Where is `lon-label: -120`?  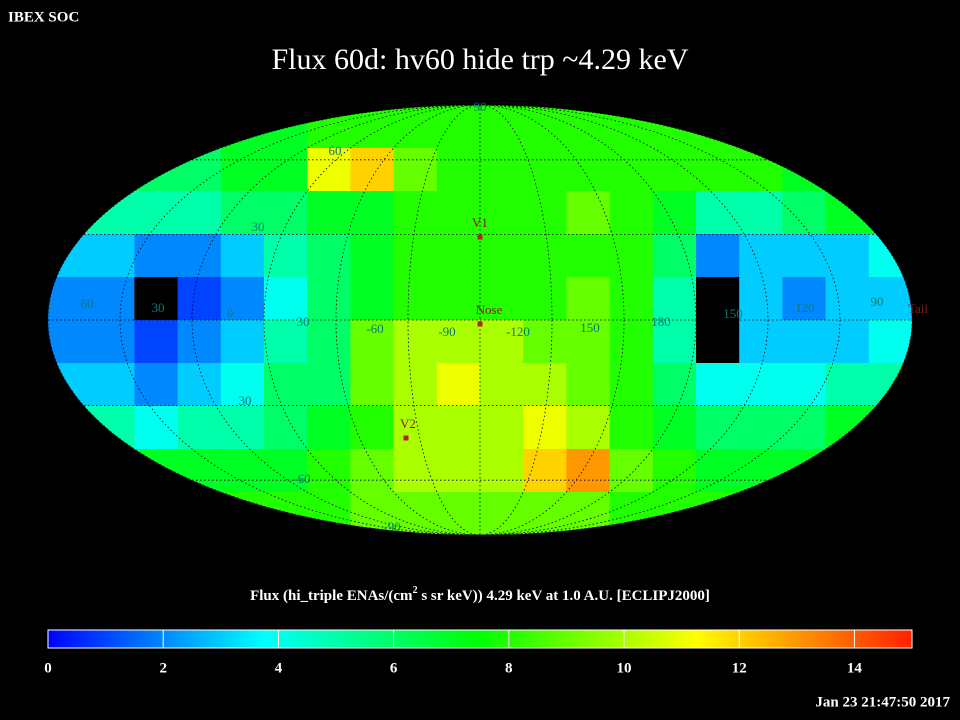 lon-label: -120 is located at coordinates (518, 331).